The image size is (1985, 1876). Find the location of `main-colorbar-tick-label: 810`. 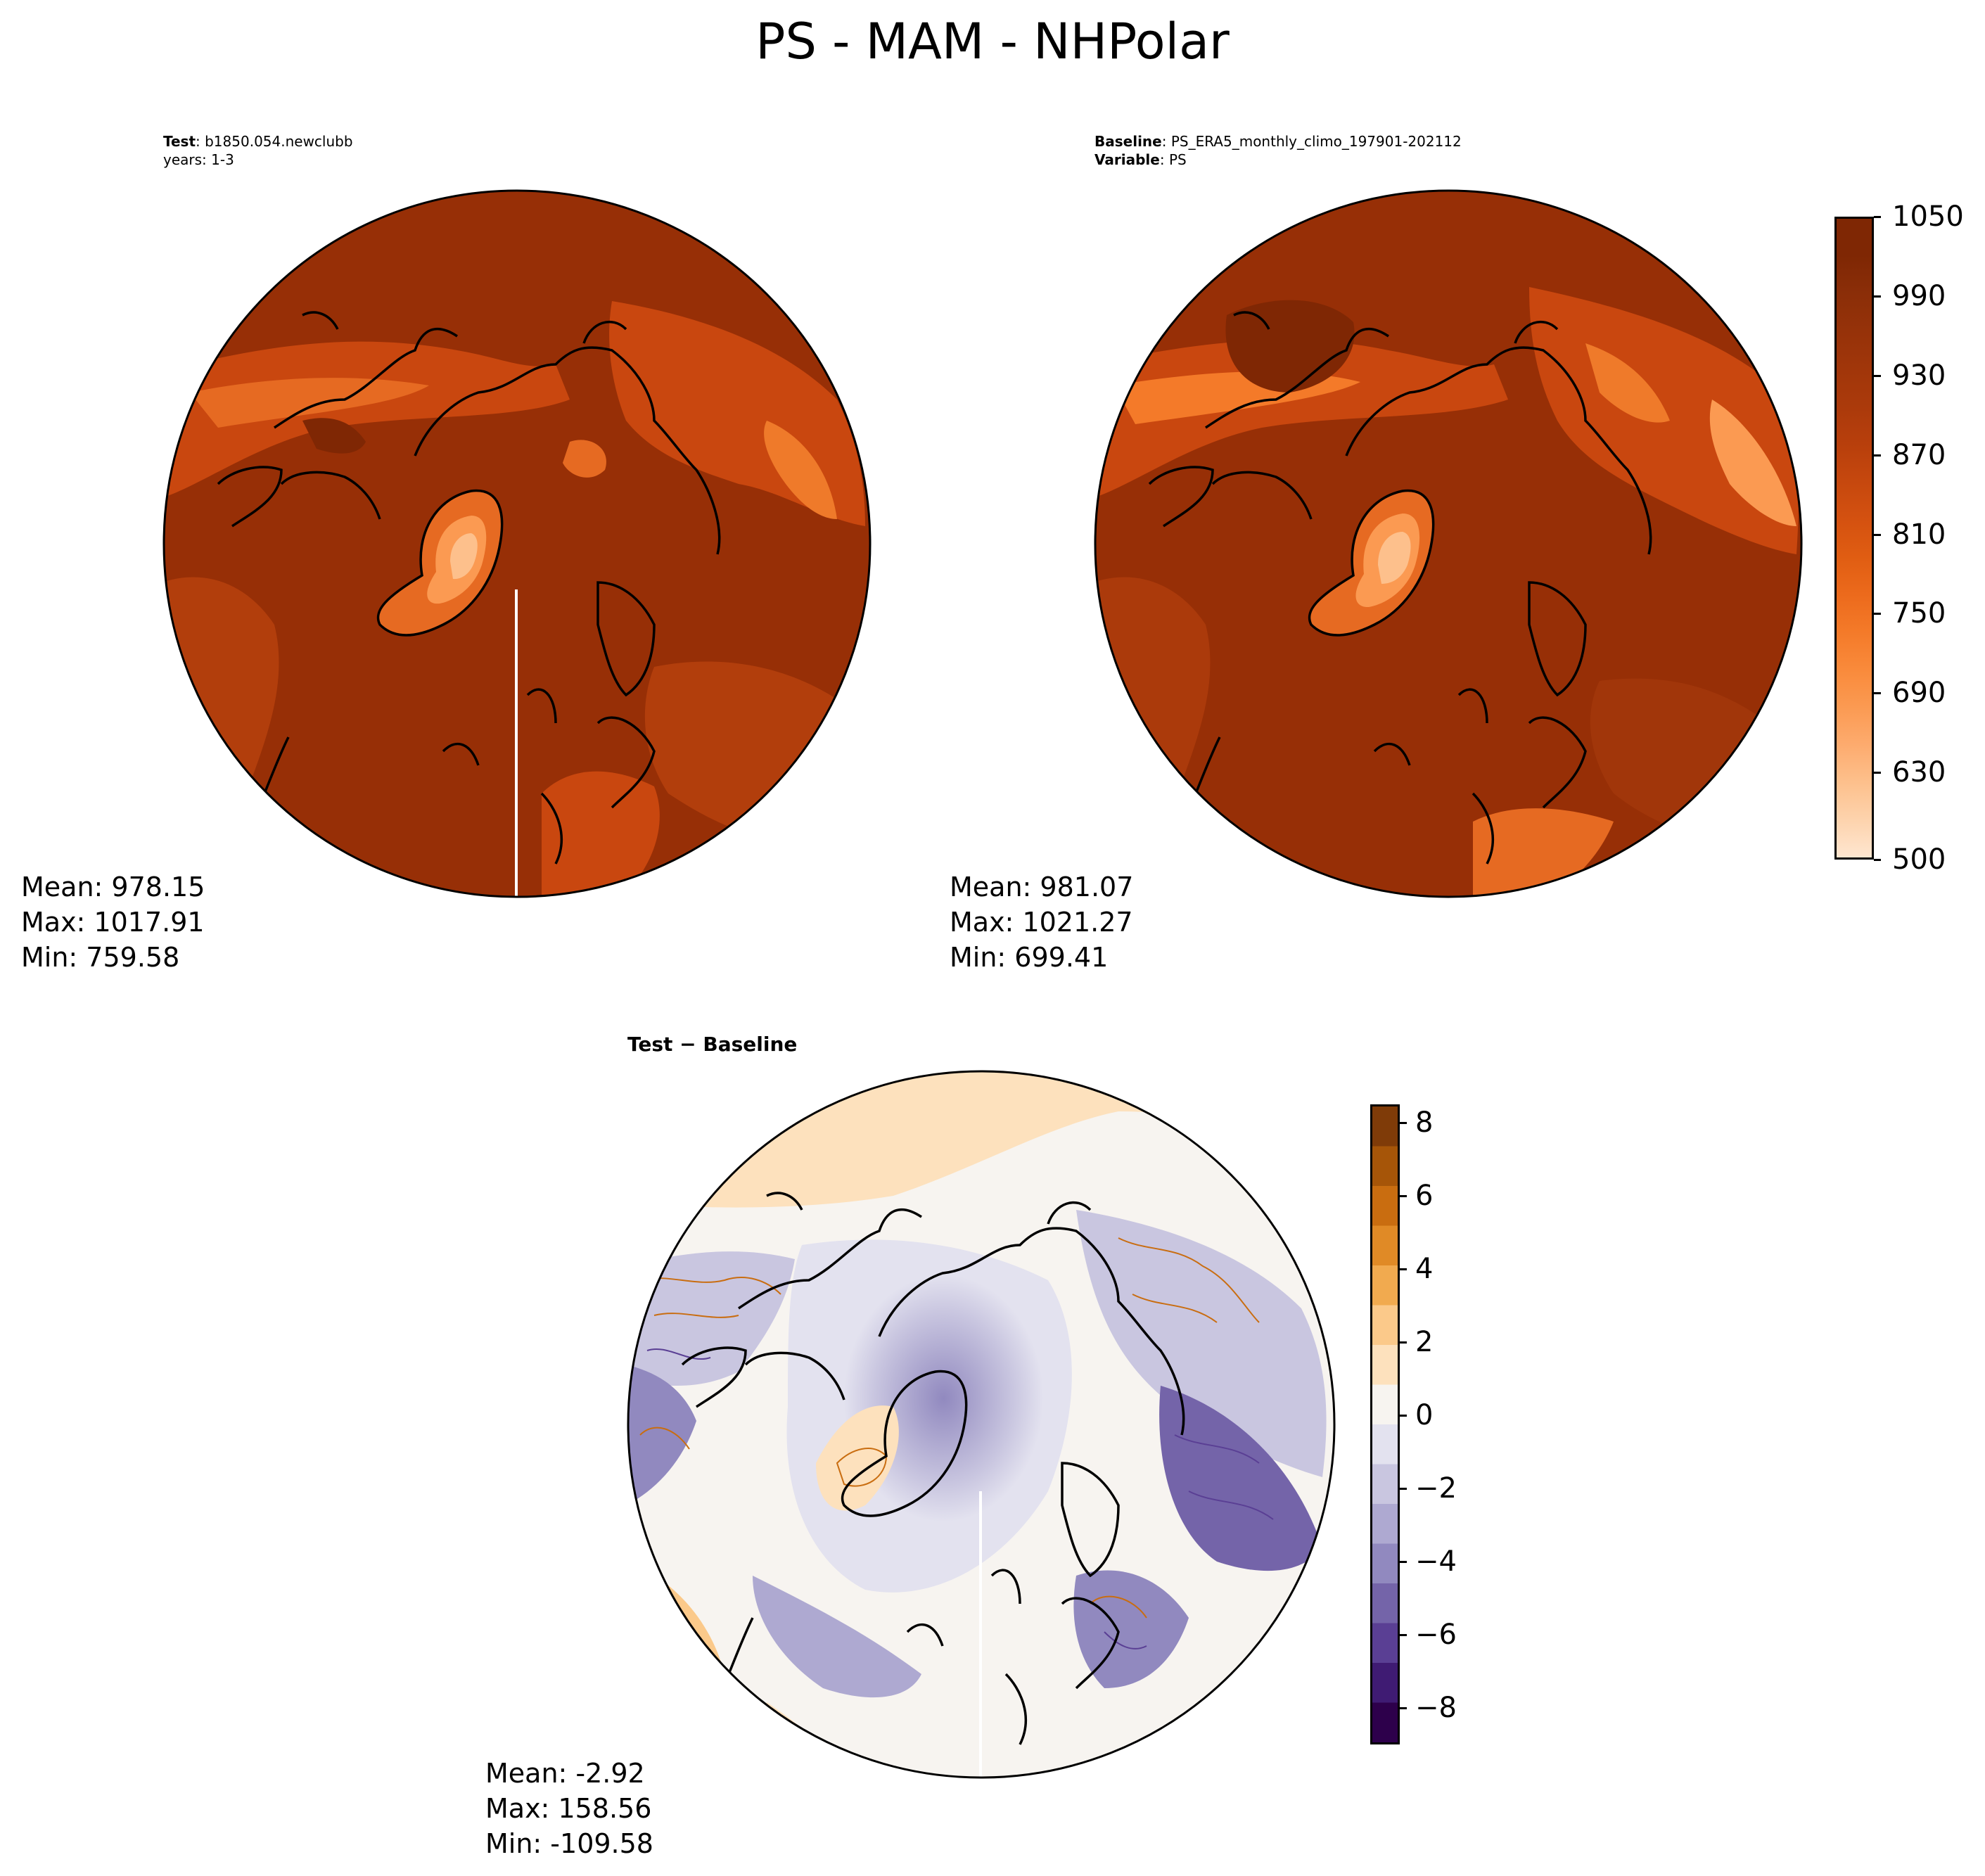

main-colorbar-tick-label: 810 is located at coordinates (1919, 534).